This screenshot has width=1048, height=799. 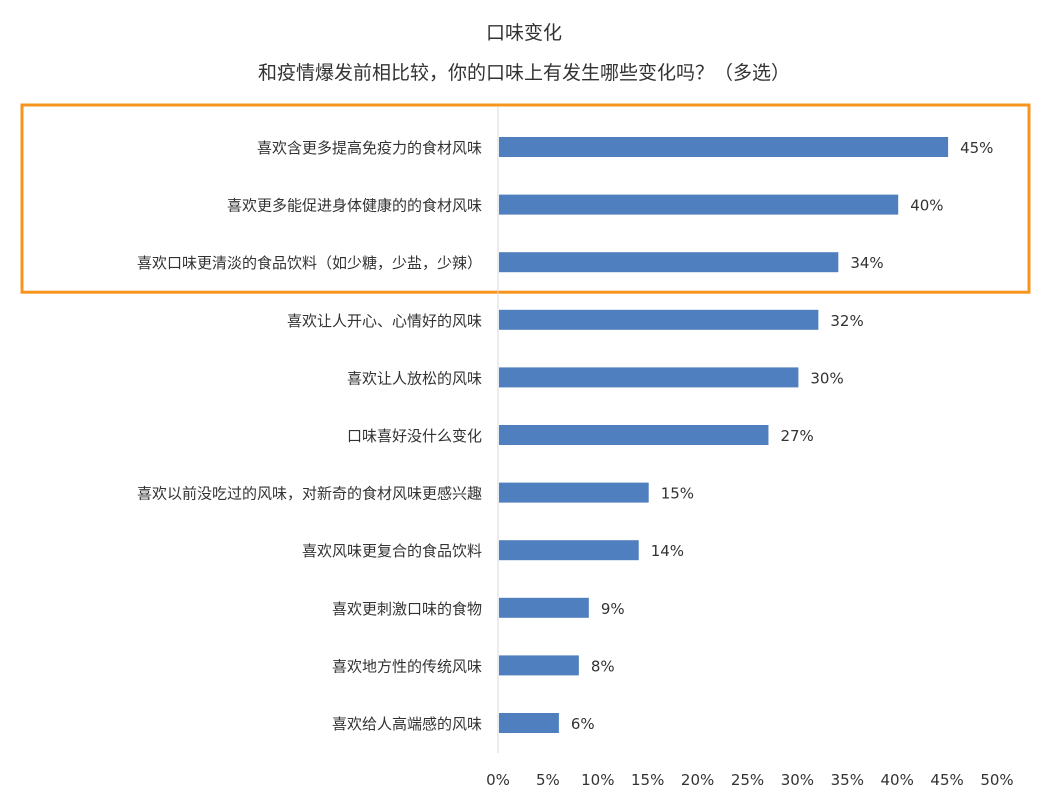 I want to click on x-tick-label: 5%, so click(x=548, y=780).